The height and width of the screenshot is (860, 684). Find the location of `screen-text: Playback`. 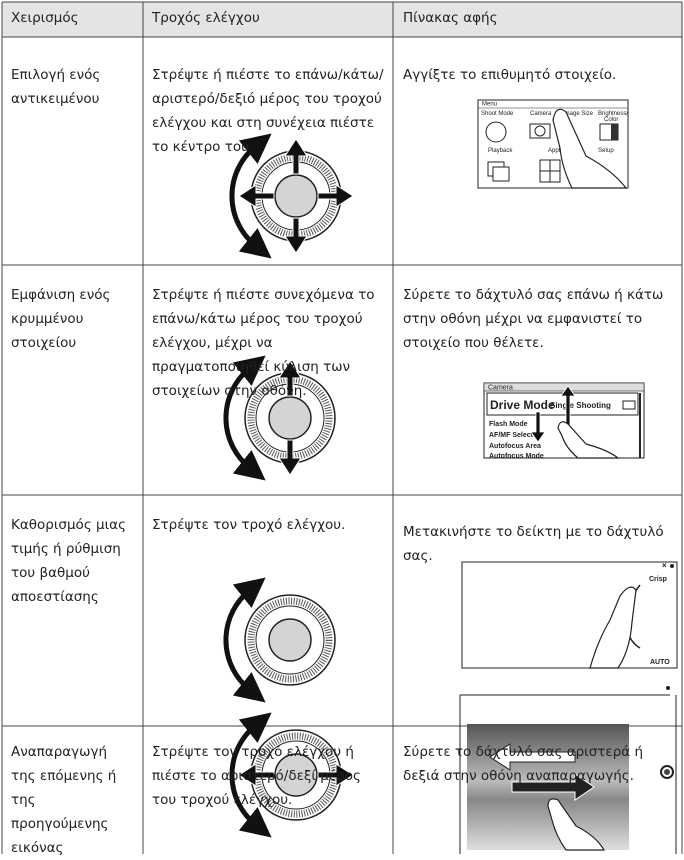

screen-text: Playback is located at coordinates (500, 151).